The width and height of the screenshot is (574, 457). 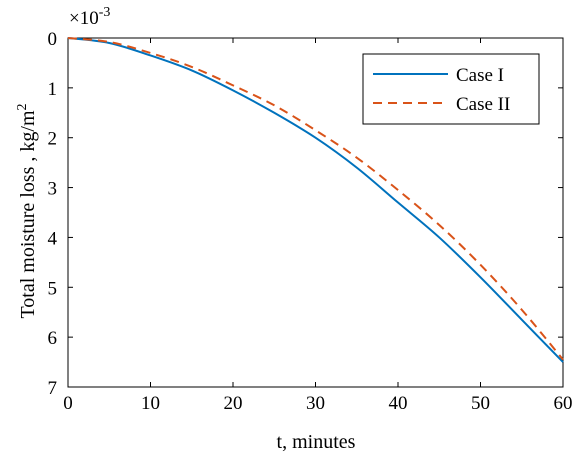 What do you see at coordinates (316, 442) in the screenshot?
I see `x-axis-label: t, minutes` at bounding box center [316, 442].